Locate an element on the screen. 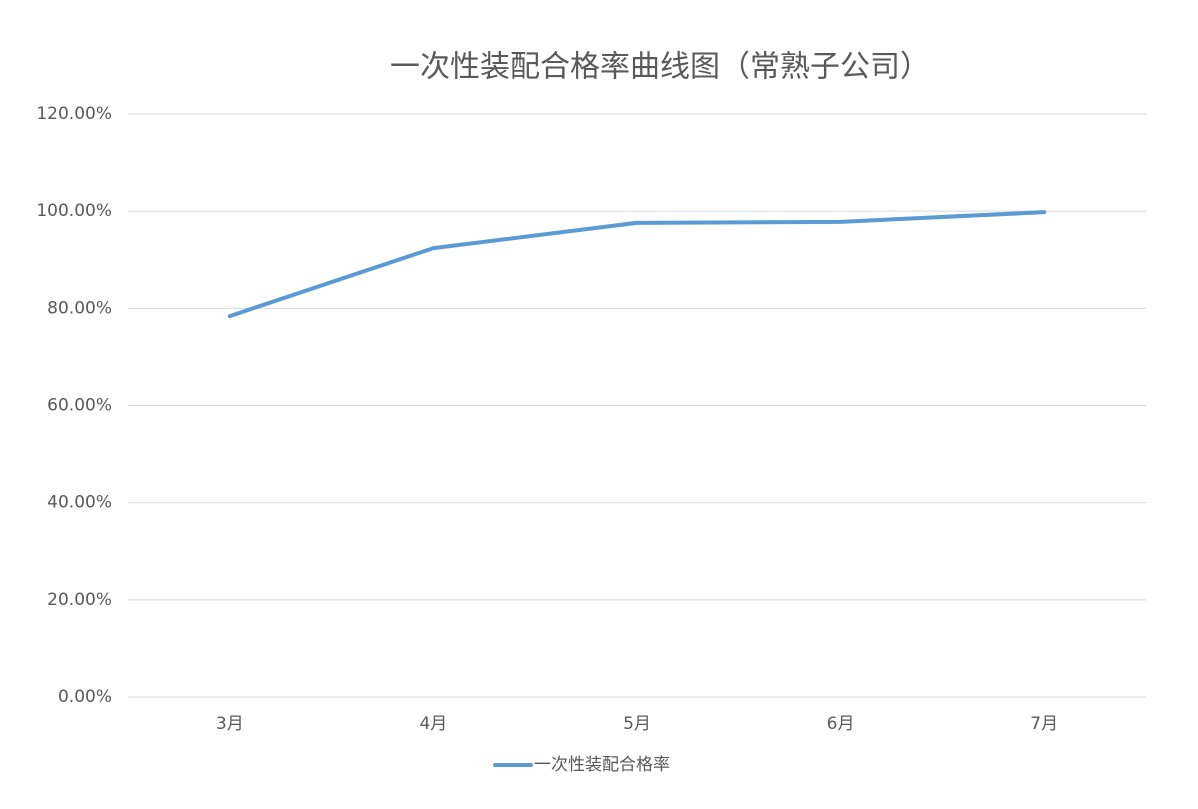 The width and height of the screenshot is (1198, 809). y-tick-label: 80.00% is located at coordinates (79, 308).